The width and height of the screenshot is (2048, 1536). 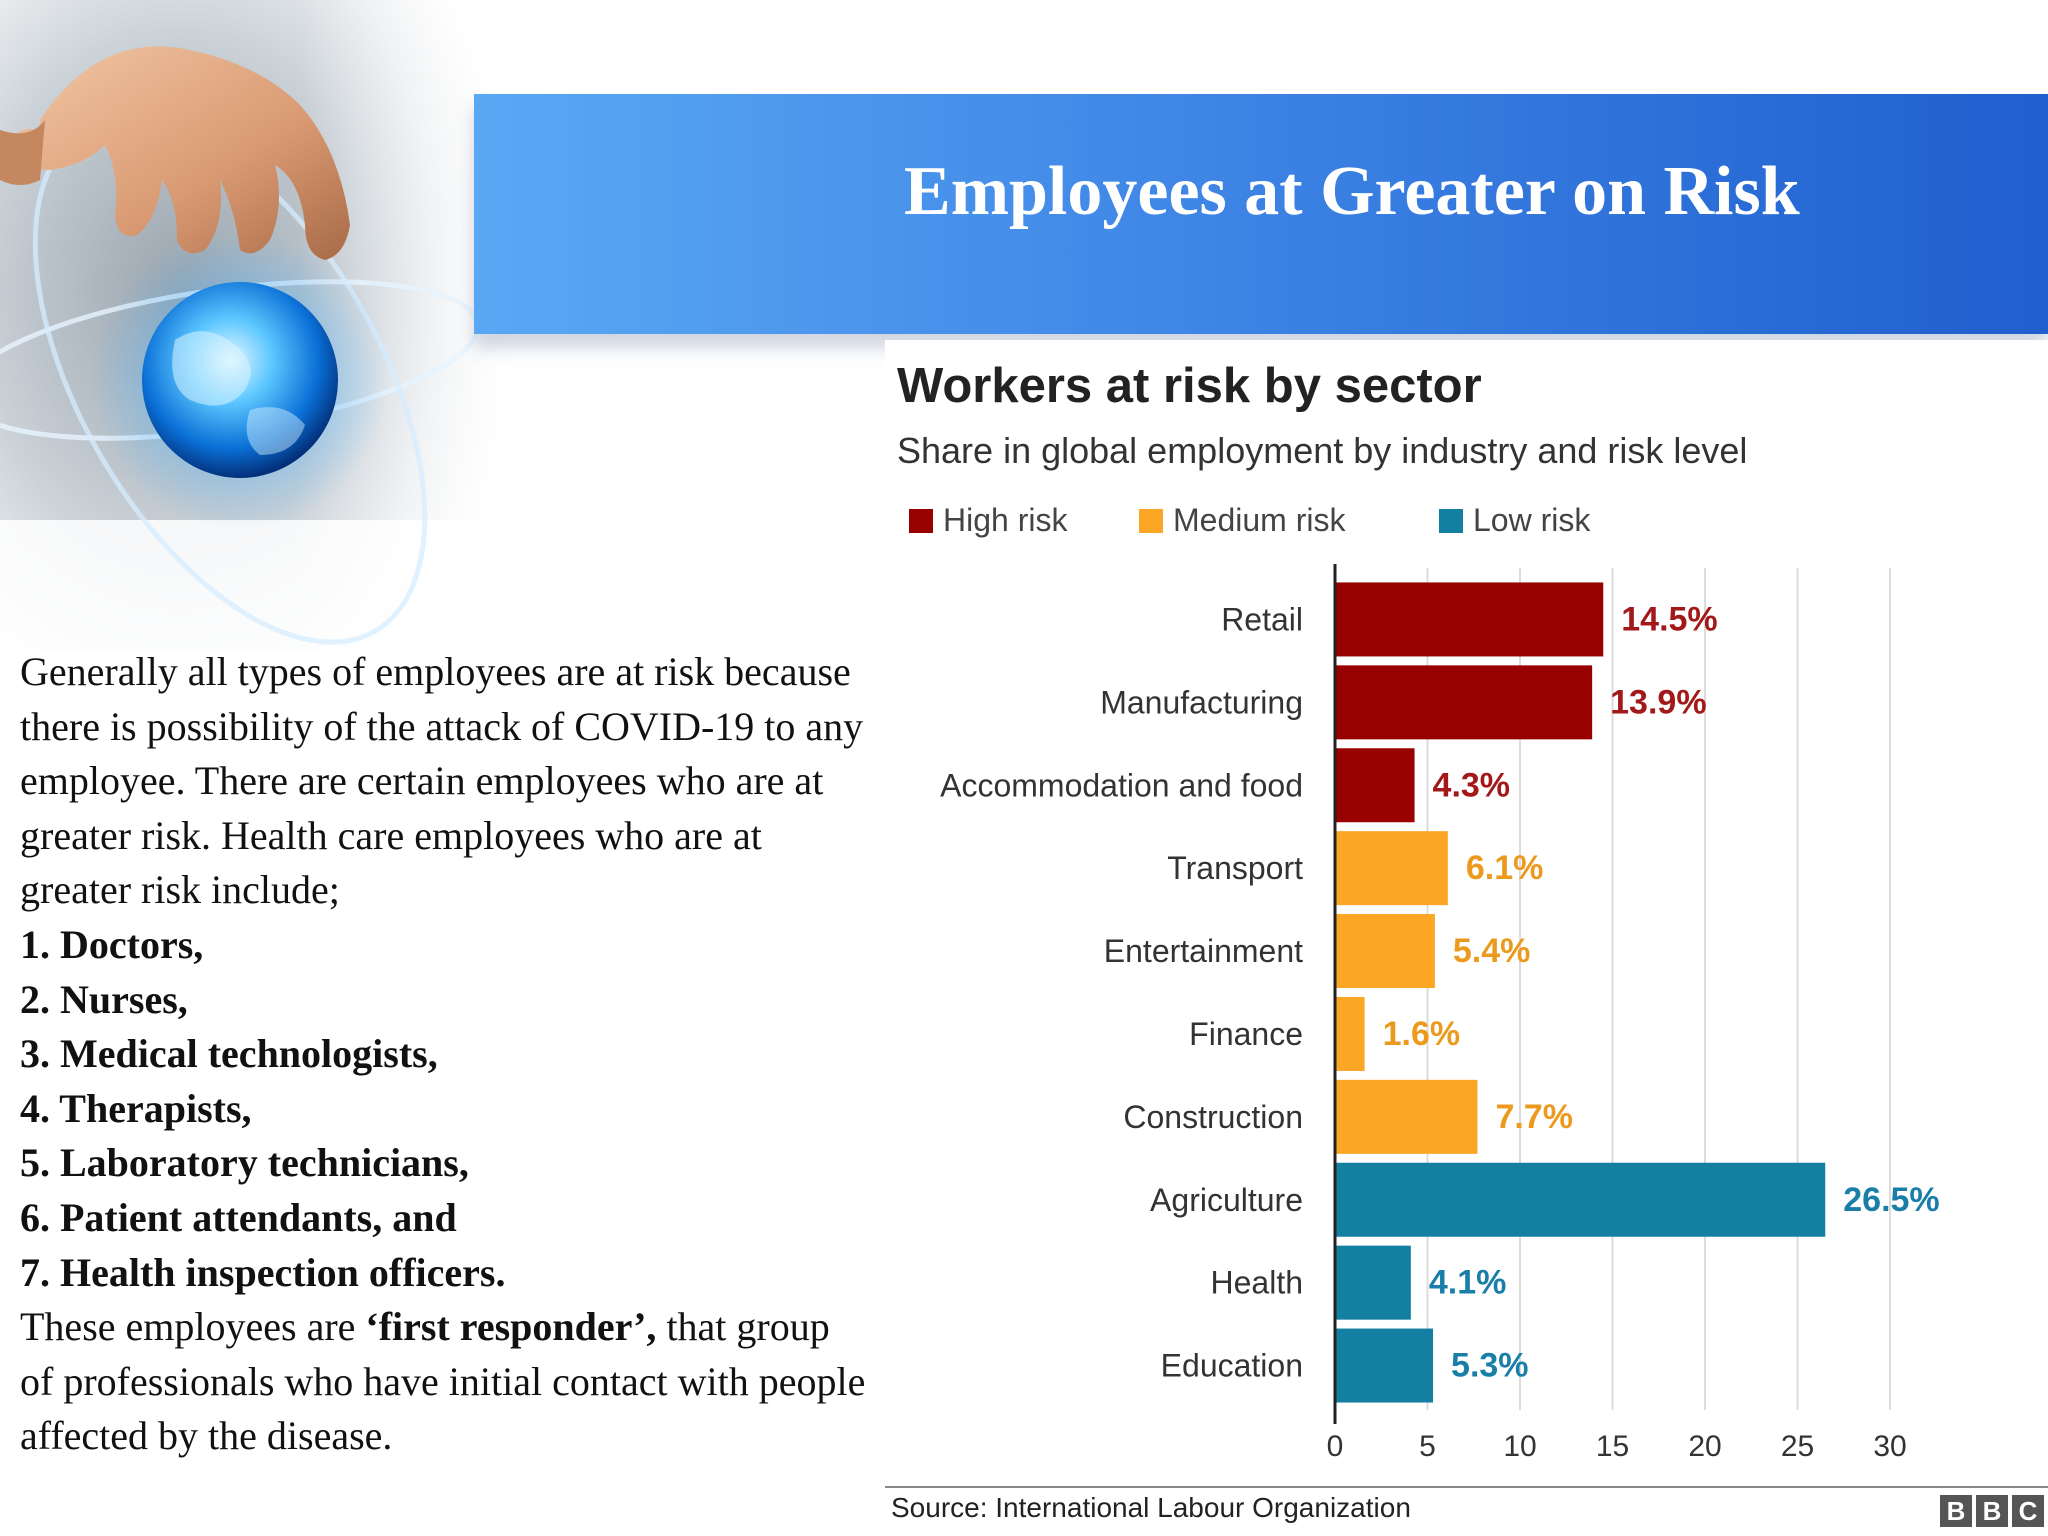 What do you see at coordinates (263, 1272) in the screenshot?
I see `list-item: 7. Health inspection officers.` at bounding box center [263, 1272].